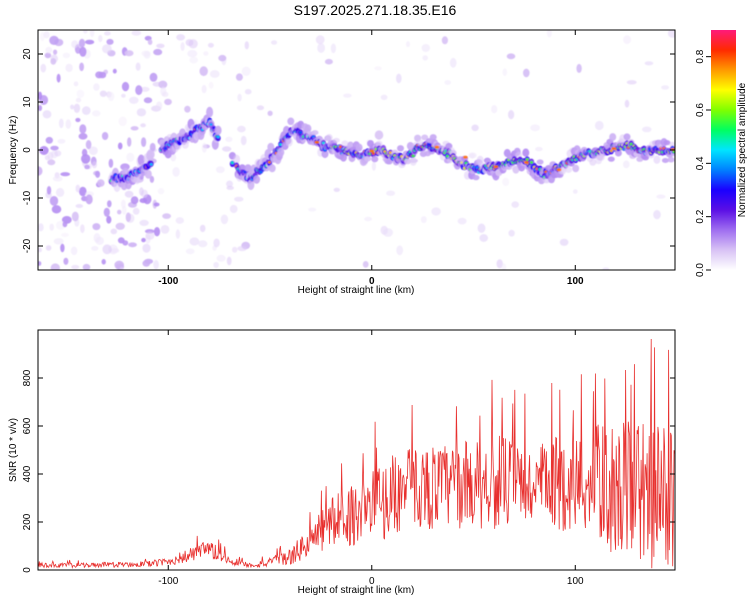 Image resolution: width=750 pixels, height=600 pixels. I want to click on colorbar-gradient, so click(723, 150).